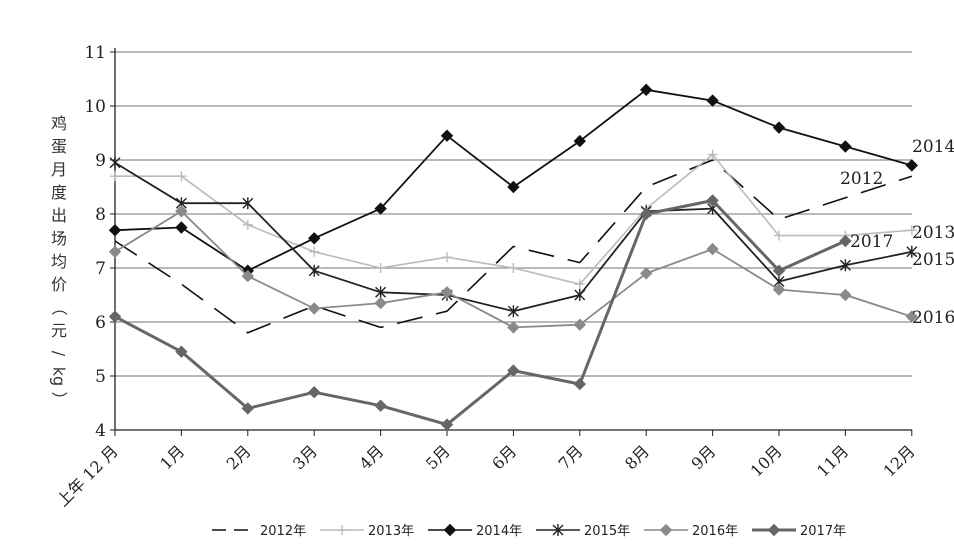 Image resolution: width=954 pixels, height=552 pixels. What do you see at coordinates (715, 531) in the screenshot?
I see `legend-label: 2016年` at bounding box center [715, 531].